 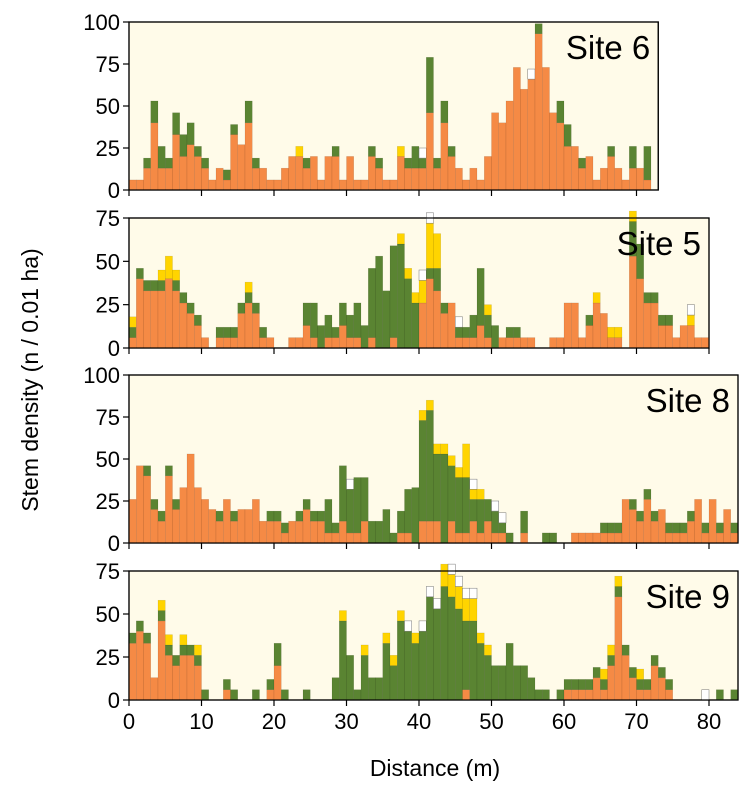 What do you see at coordinates (419, 283) in the screenshot?
I see `plot-frame` at bounding box center [419, 283].